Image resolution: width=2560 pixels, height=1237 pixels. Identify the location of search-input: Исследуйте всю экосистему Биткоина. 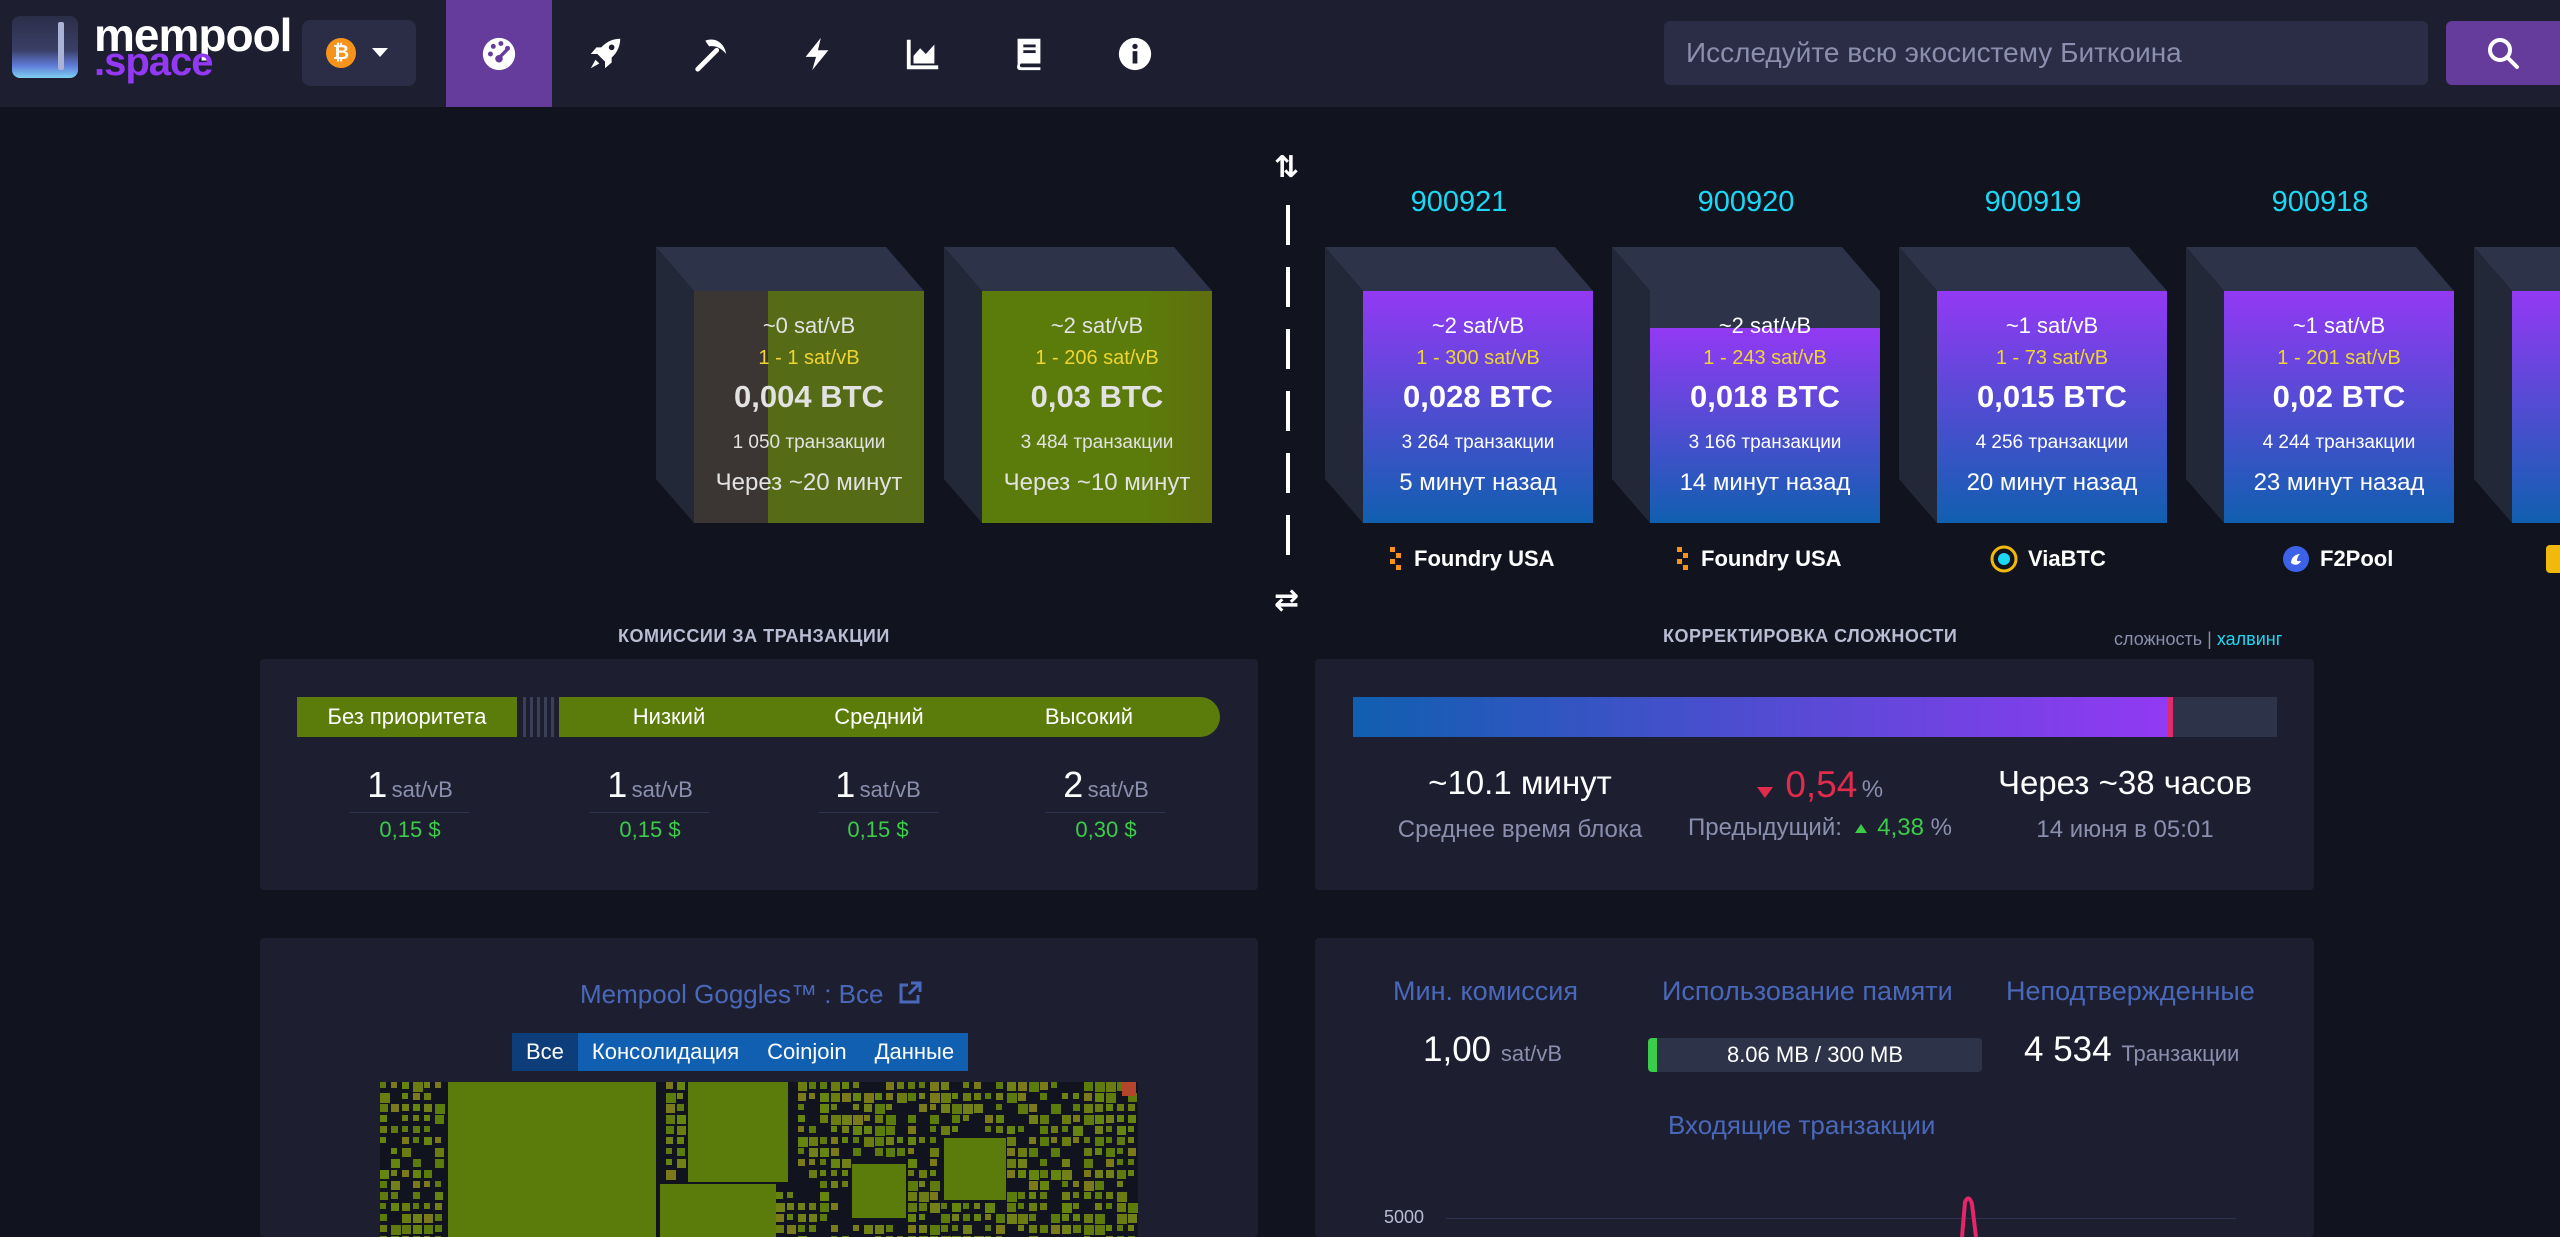
(2046, 53).